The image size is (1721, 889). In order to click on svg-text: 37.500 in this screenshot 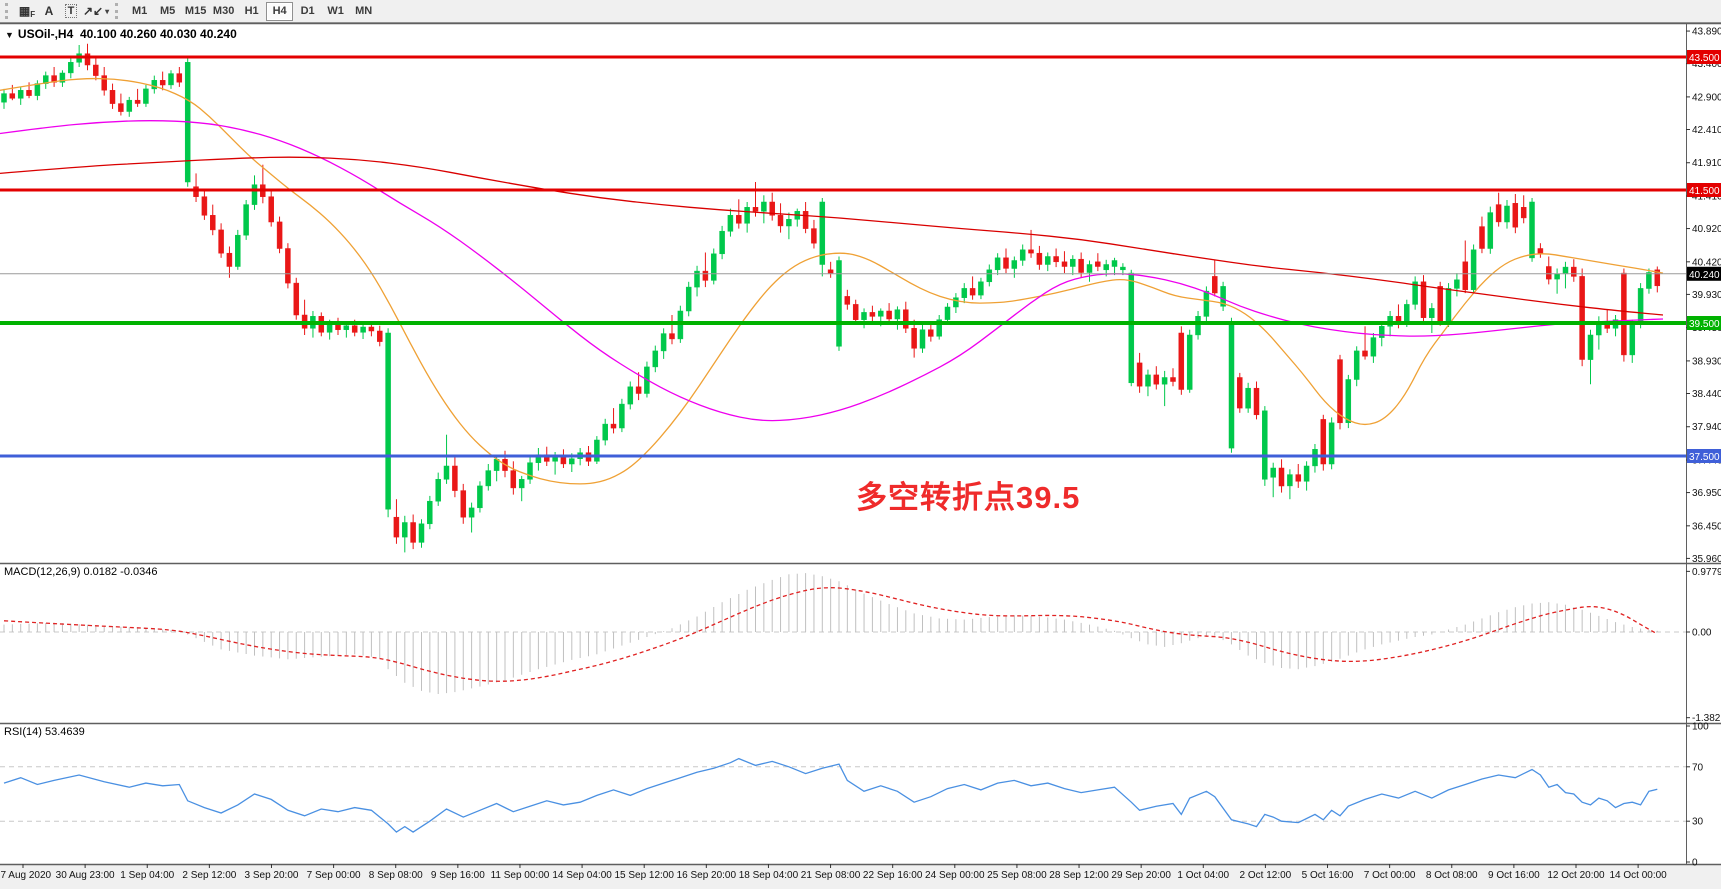, I will do `click(1704, 457)`.